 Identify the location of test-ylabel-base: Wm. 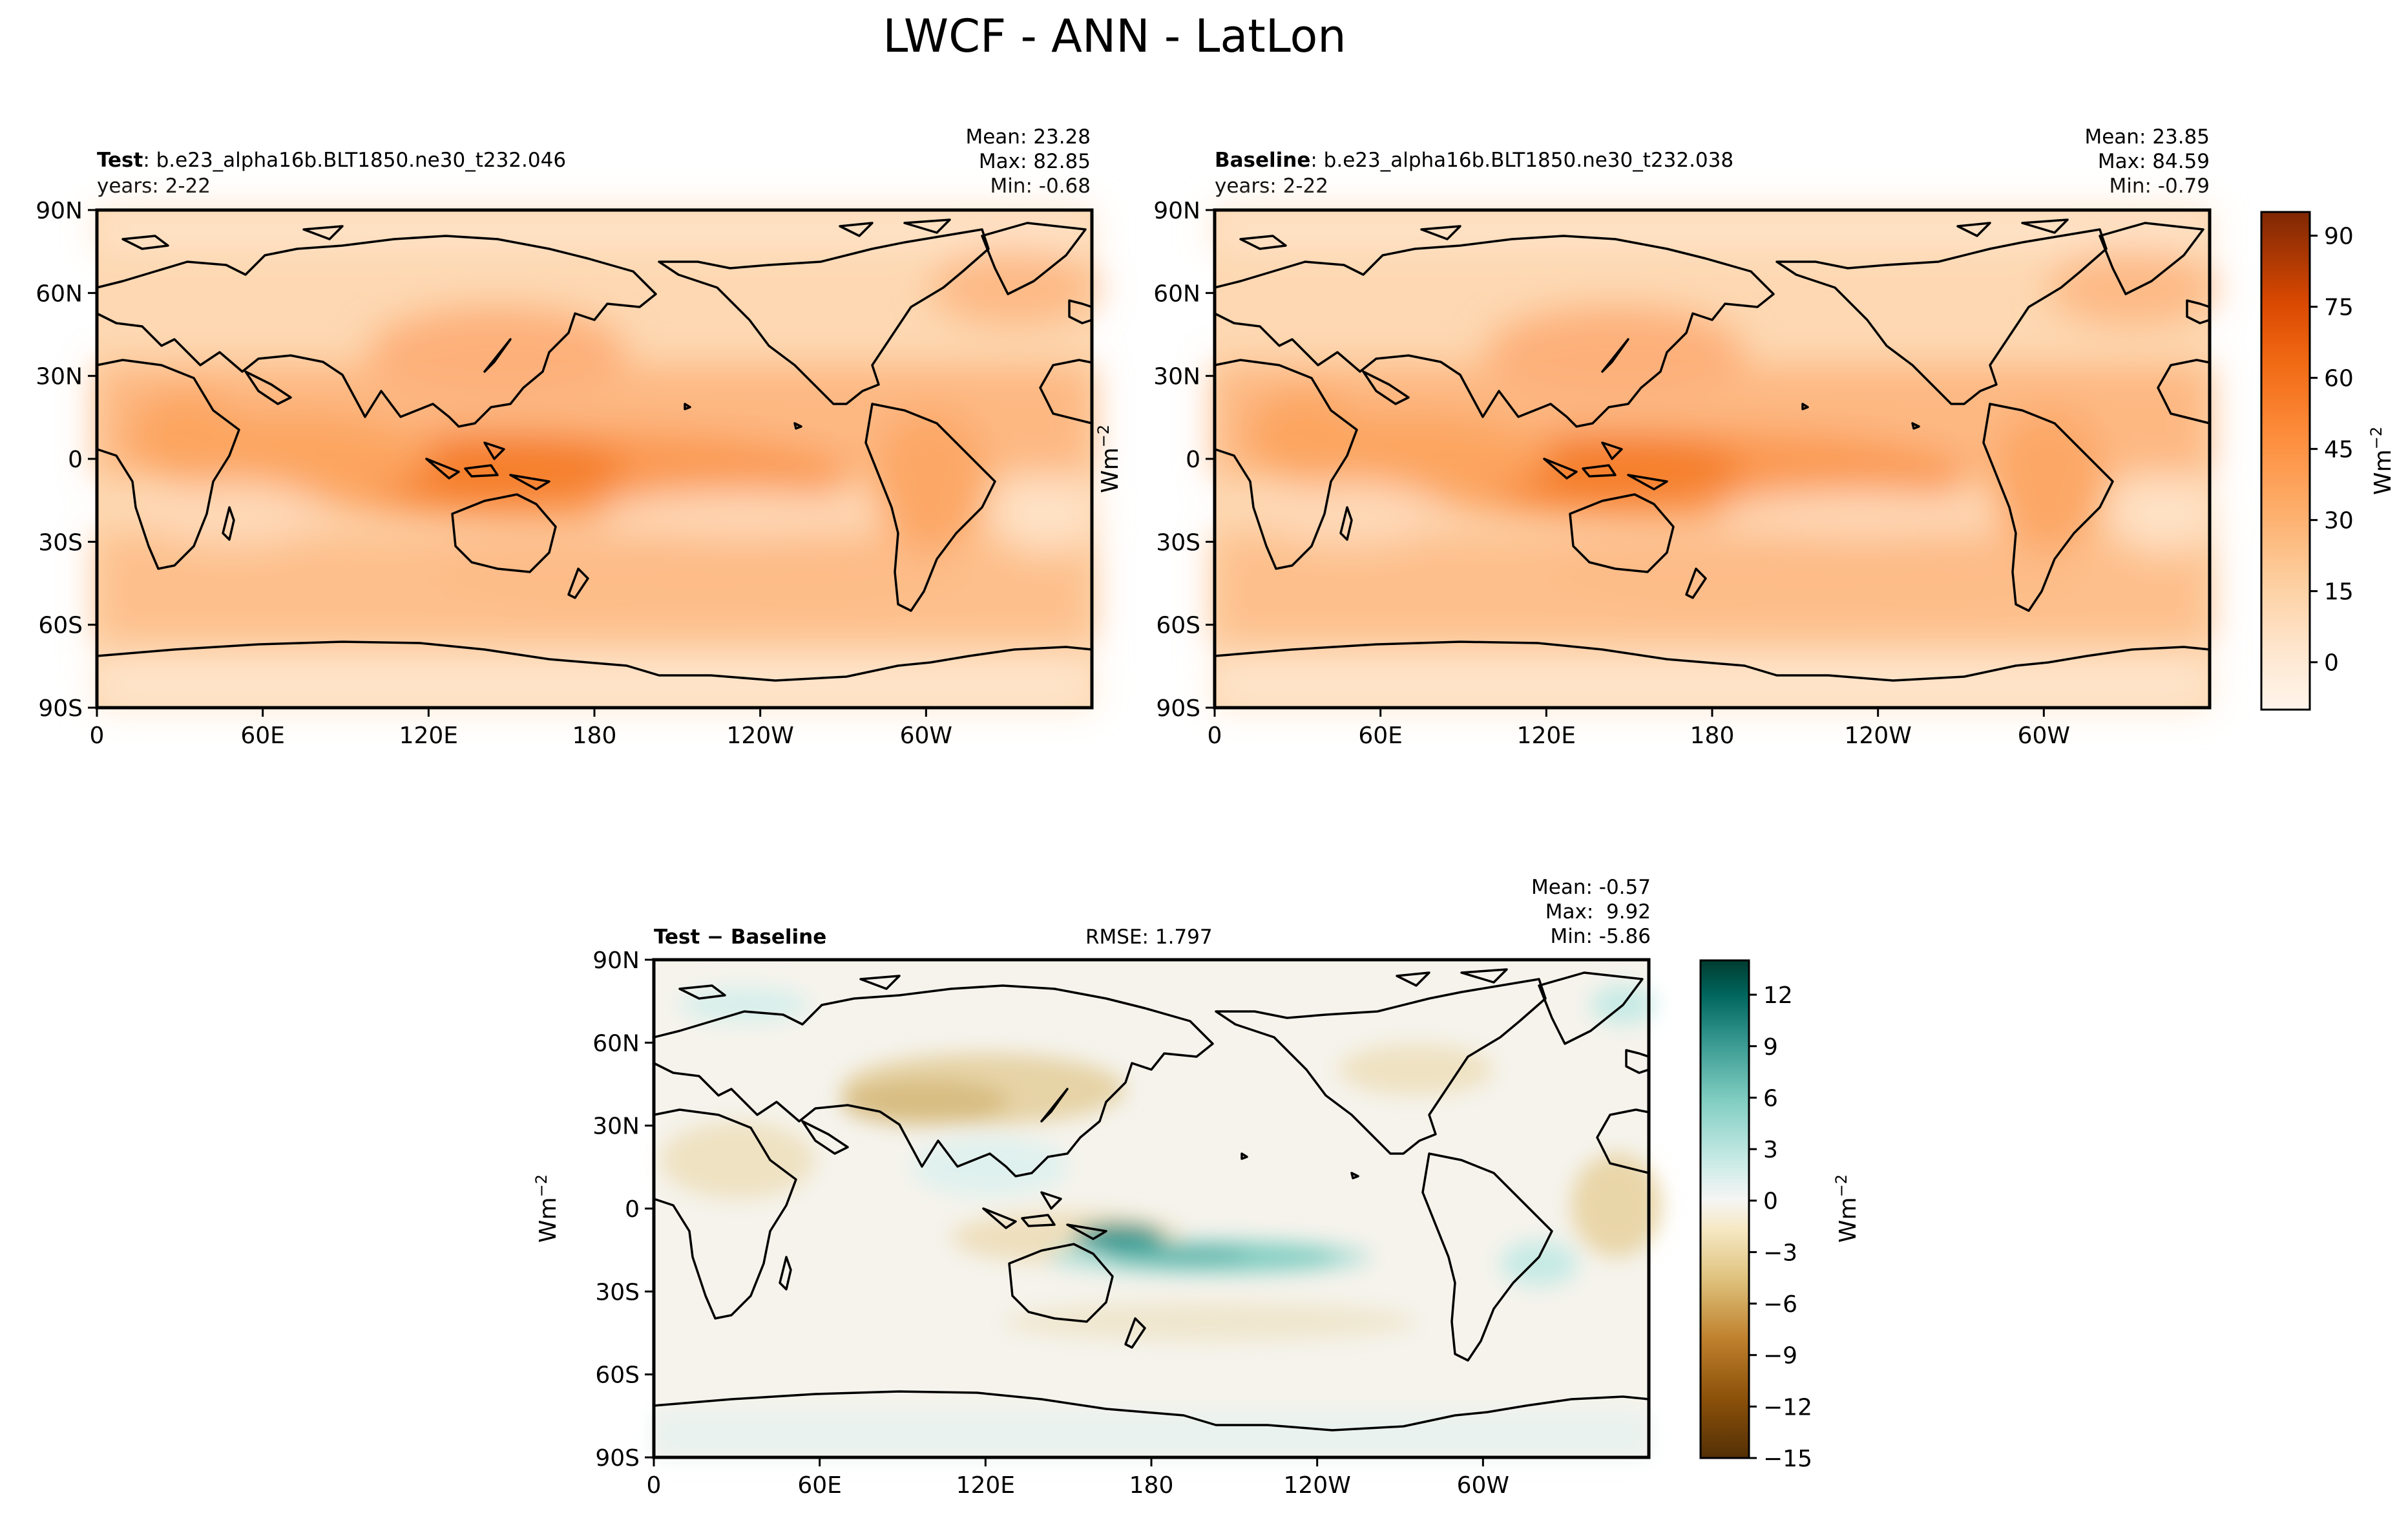
(1110, 470).